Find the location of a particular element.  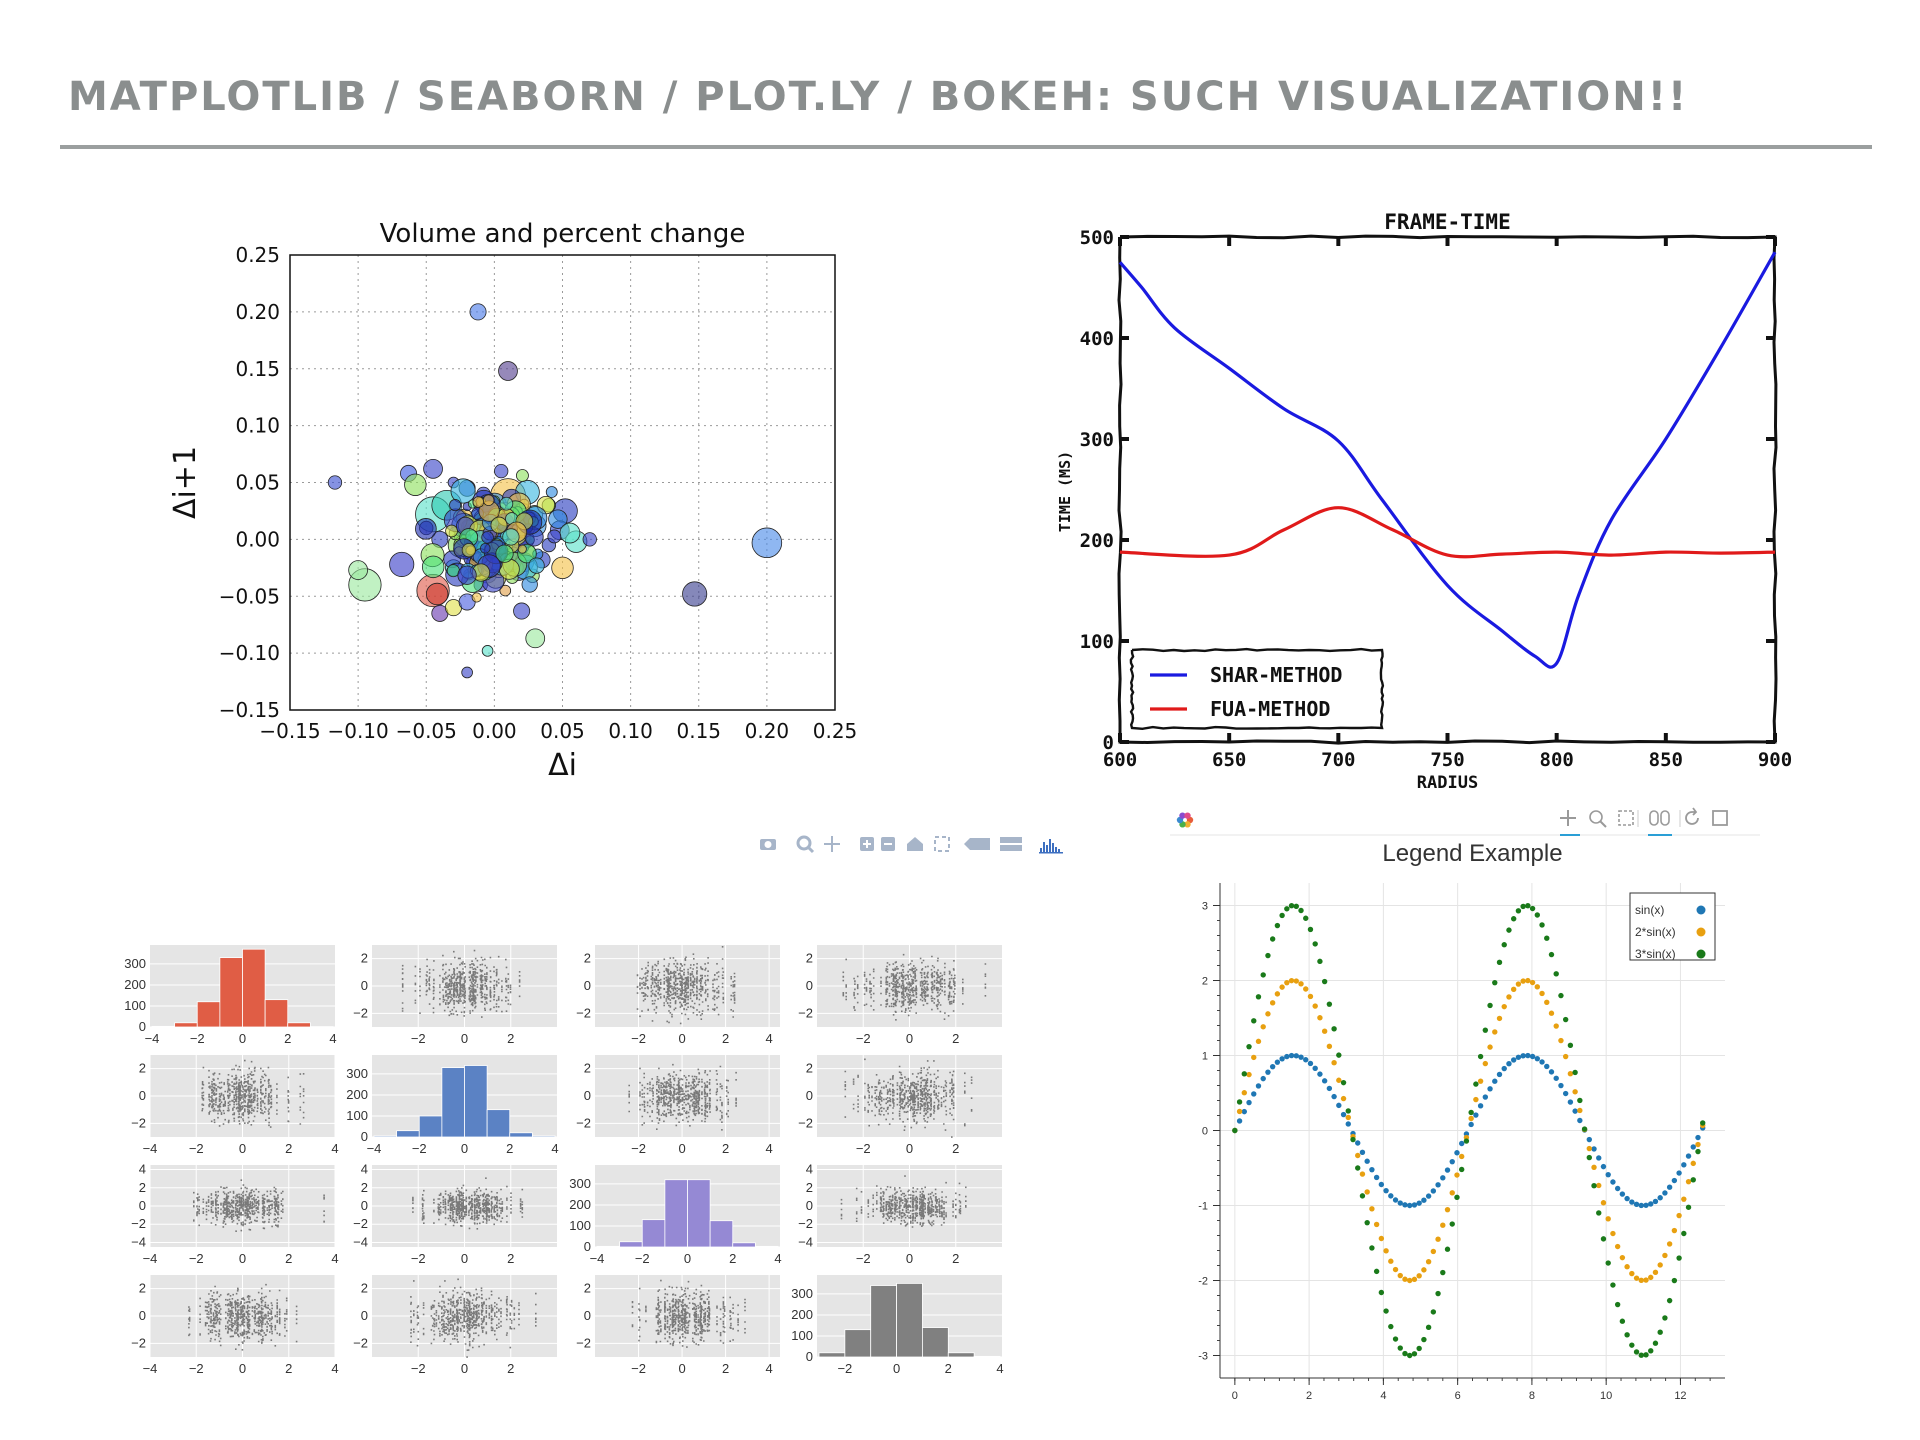

x-tick-label: 2 is located at coordinates (732, 1258).